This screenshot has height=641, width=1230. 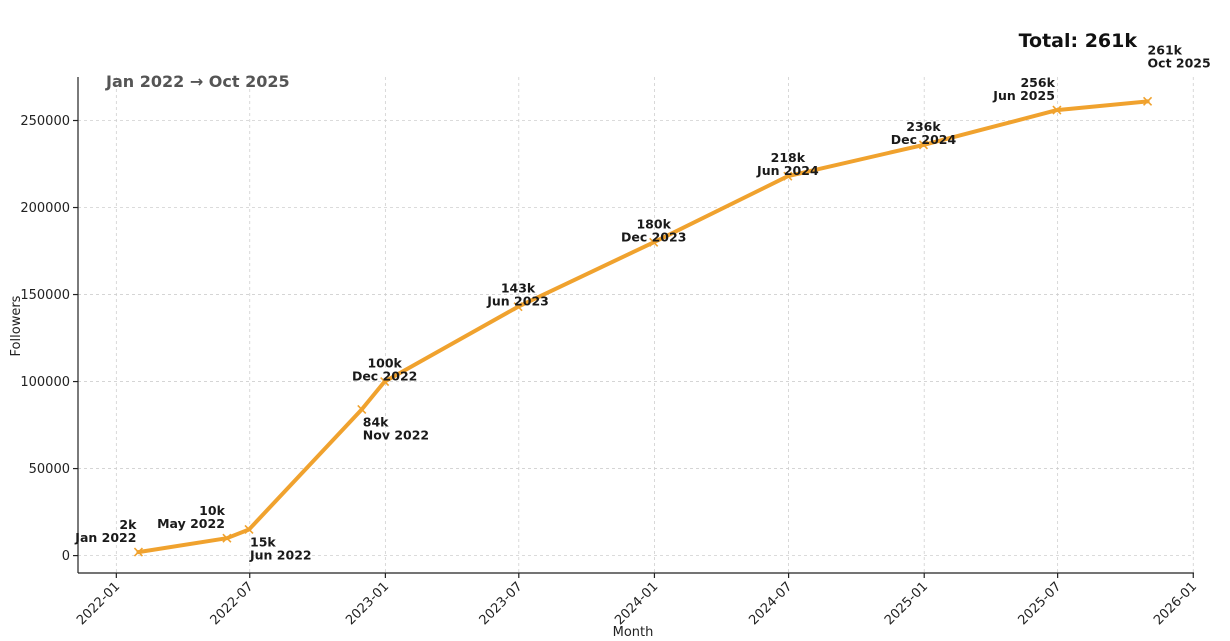 What do you see at coordinates (1023, 95) in the screenshot?
I see `point-date-label: Jun 2025` at bounding box center [1023, 95].